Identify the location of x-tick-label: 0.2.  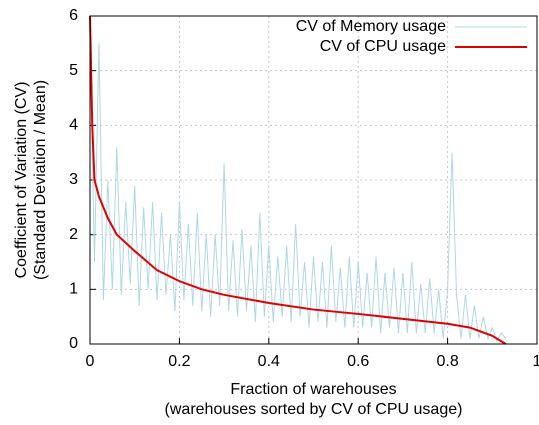
(179, 361).